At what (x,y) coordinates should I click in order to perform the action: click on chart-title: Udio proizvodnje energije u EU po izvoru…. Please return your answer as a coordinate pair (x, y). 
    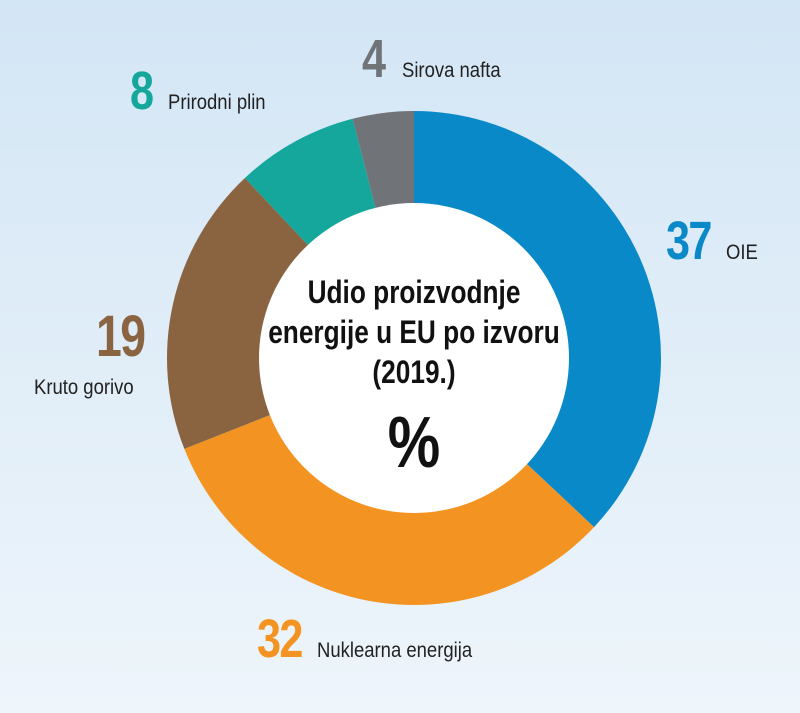
    Looking at the image, I should click on (414, 332).